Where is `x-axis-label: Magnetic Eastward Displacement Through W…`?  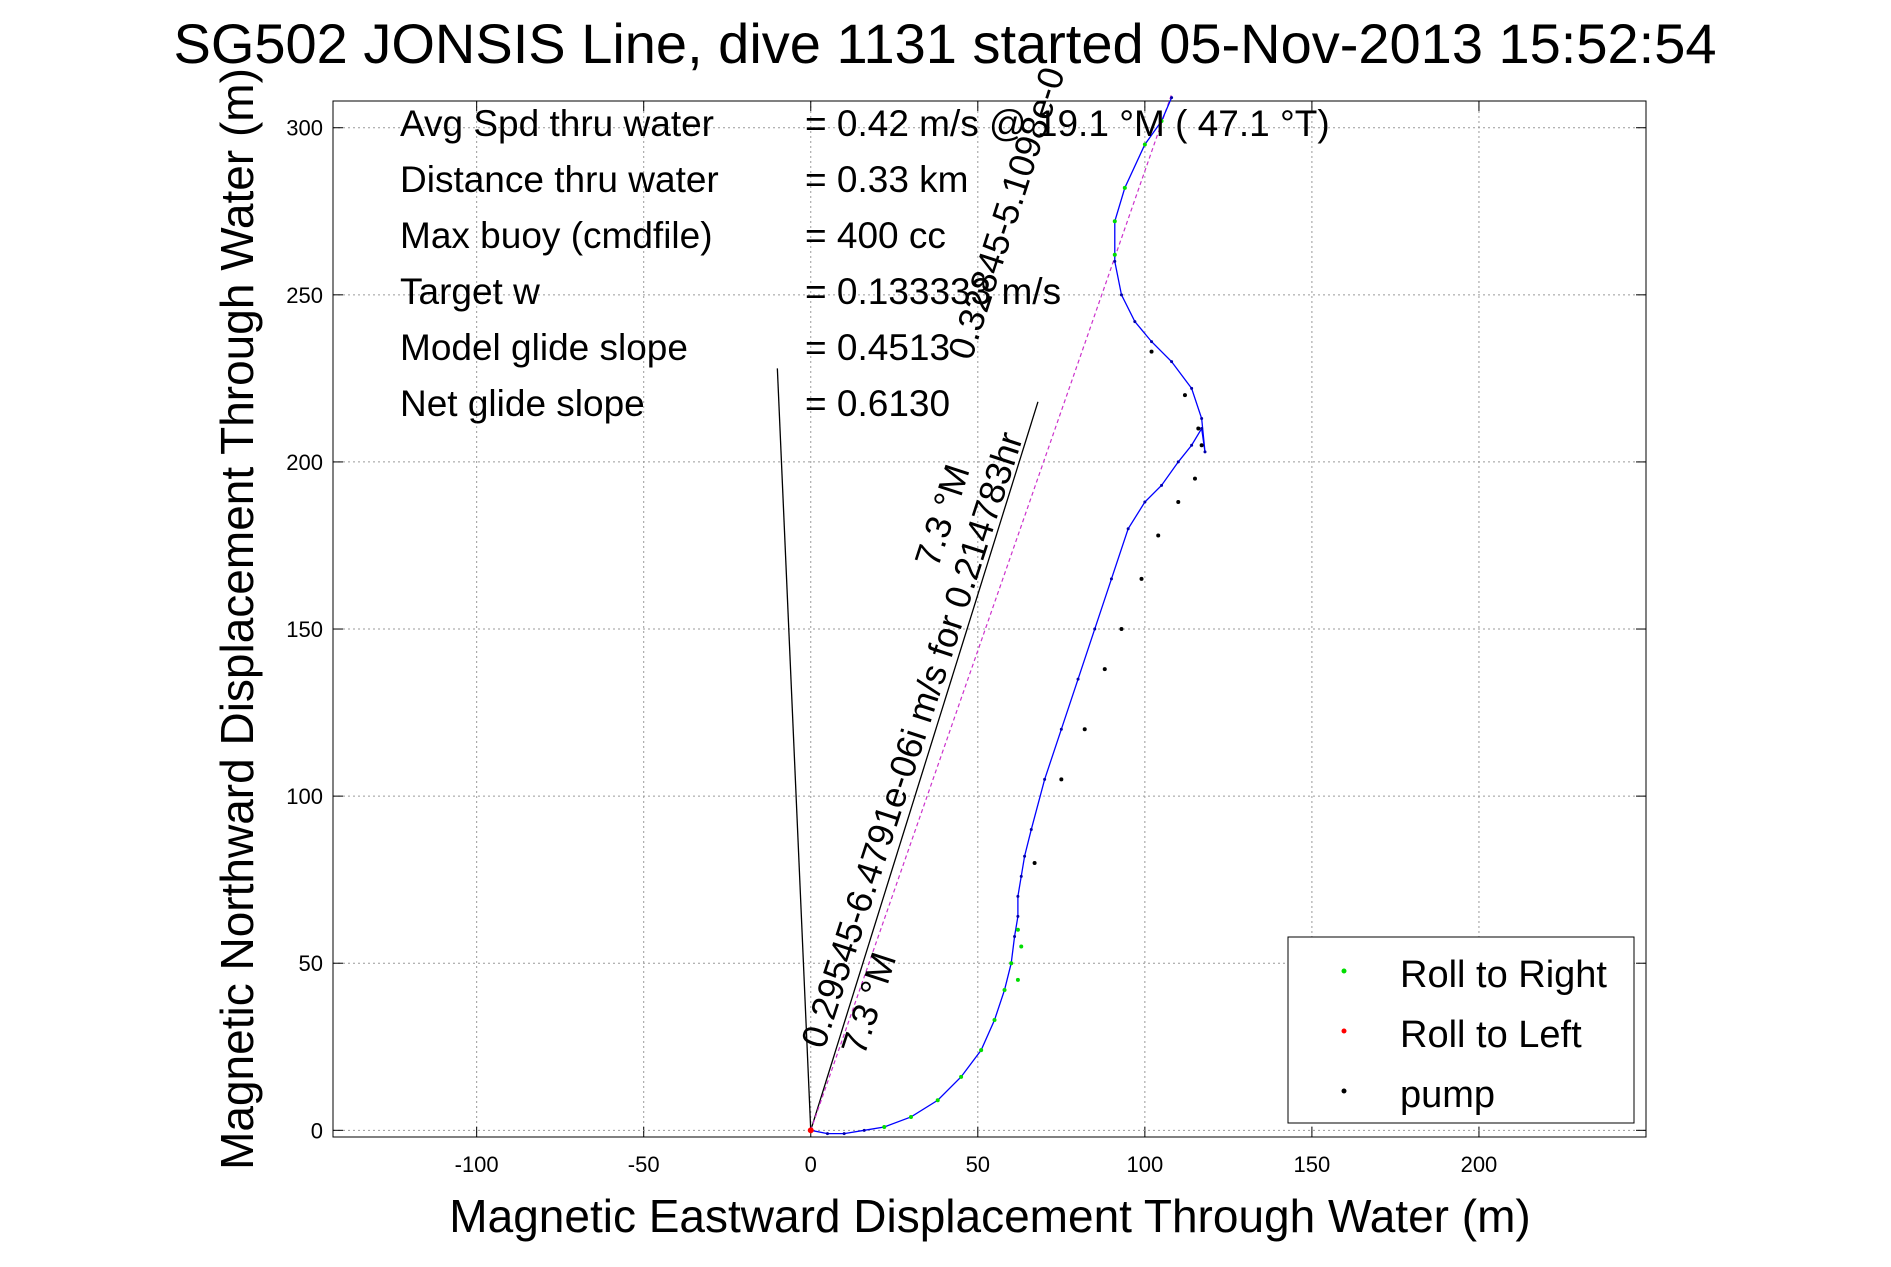 x-axis-label: Magnetic Eastward Displacement Through W… is located at coordinates (989, 1216).